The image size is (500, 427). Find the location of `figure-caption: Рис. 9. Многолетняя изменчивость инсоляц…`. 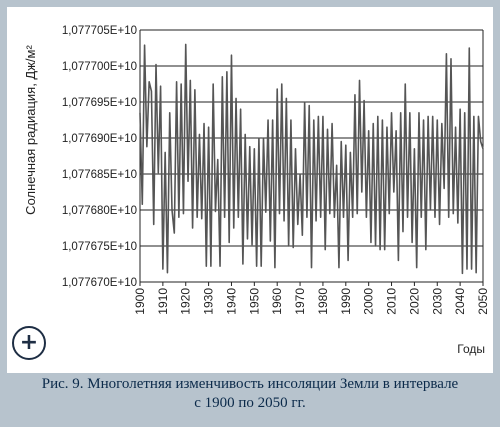

figure-caption: Рис. 9. Многолетняя изменчивость инсоляц… is located at coordinates (250, 394).